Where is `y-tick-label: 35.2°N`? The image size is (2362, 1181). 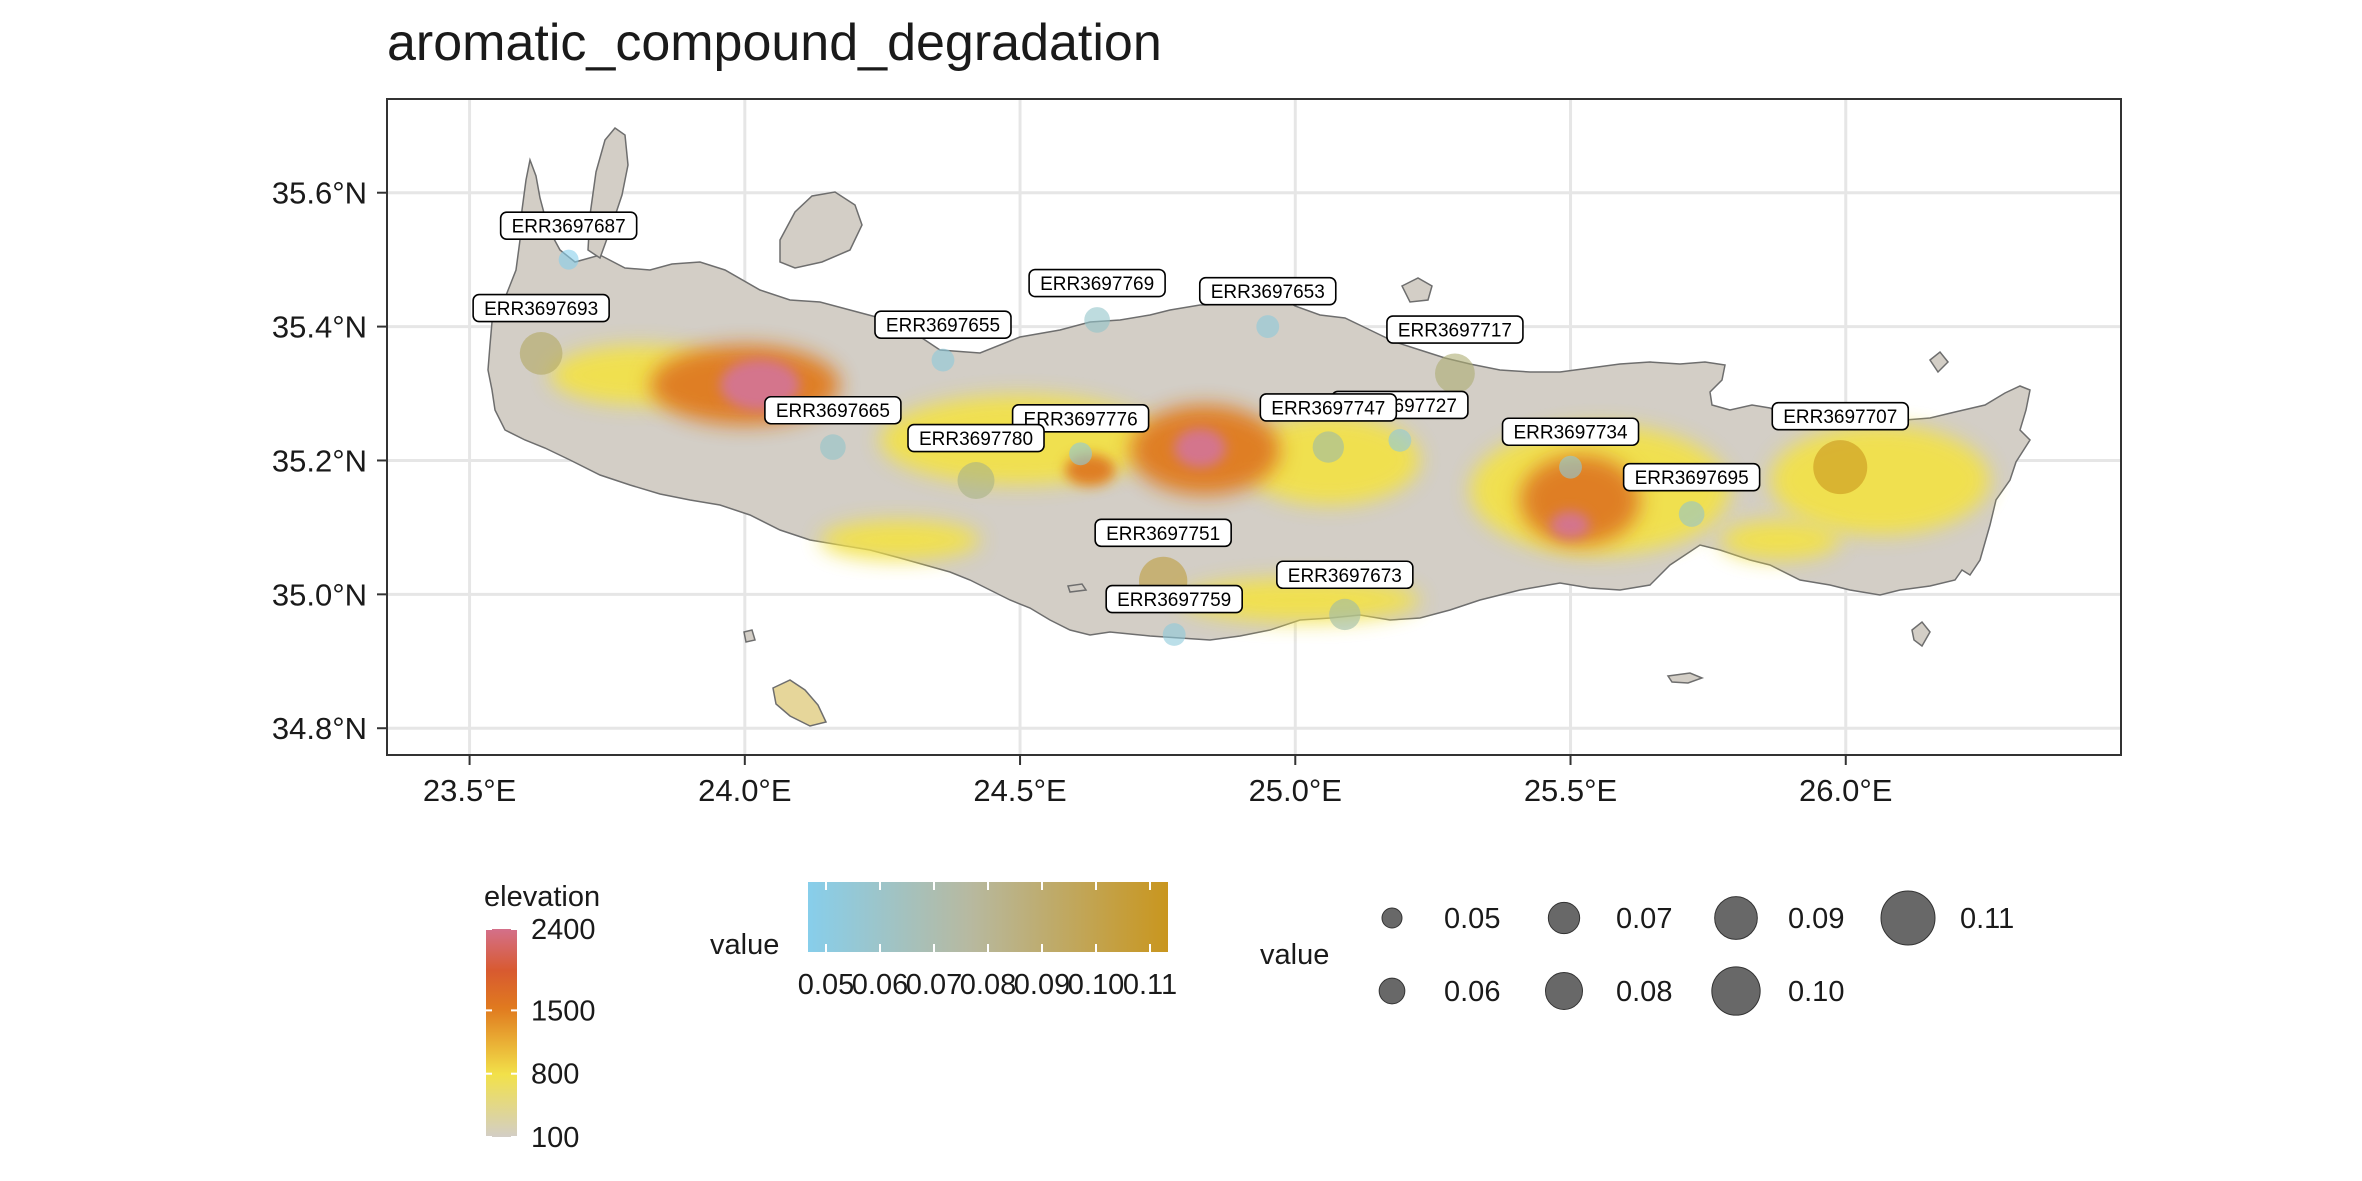 y-tick-label: 35.2°N is located at coordinates (319, 460).